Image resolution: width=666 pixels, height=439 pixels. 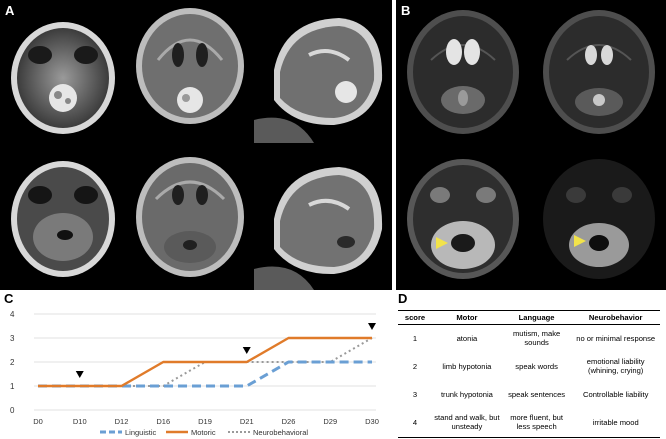 I want to click on y-tick-label: 4, so click(x=12, y=314).